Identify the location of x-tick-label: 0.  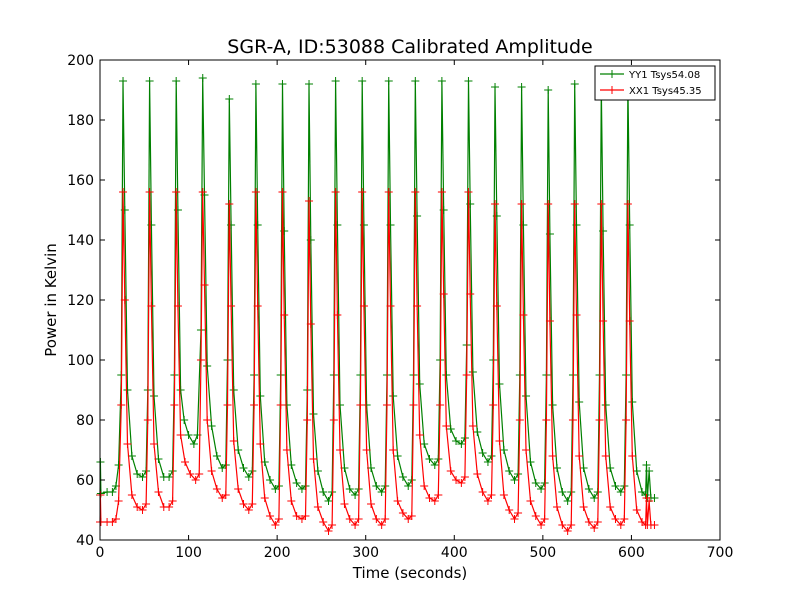
(100, 553).